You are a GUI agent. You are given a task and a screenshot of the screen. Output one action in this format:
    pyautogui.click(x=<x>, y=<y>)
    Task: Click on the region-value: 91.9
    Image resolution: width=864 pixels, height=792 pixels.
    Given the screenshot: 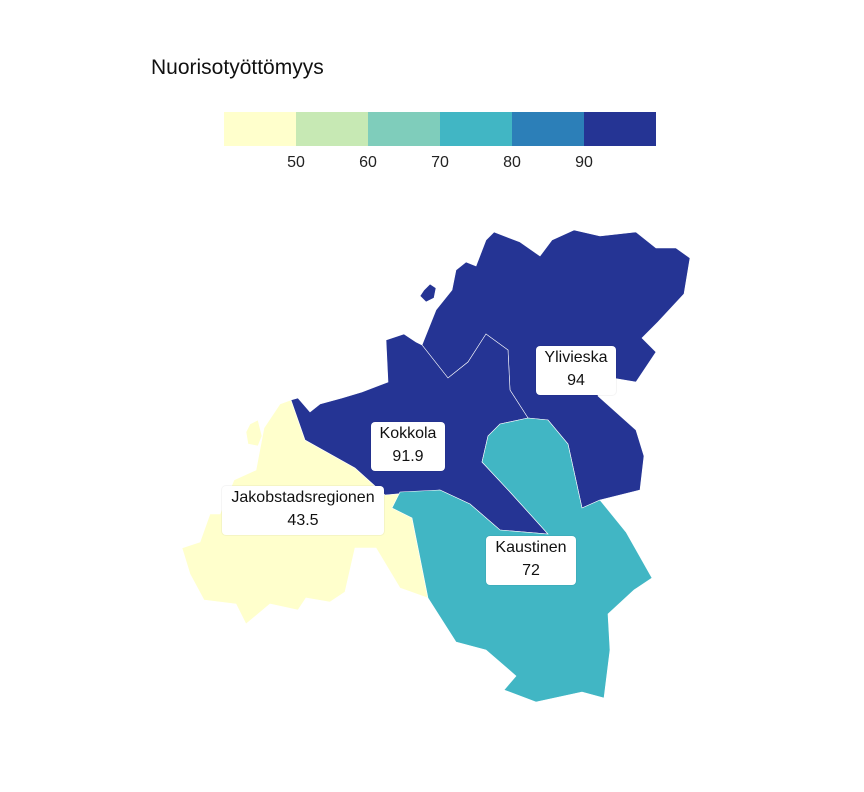 What is the action you would take?
    pyautogui.click(x=408, y=456)
    